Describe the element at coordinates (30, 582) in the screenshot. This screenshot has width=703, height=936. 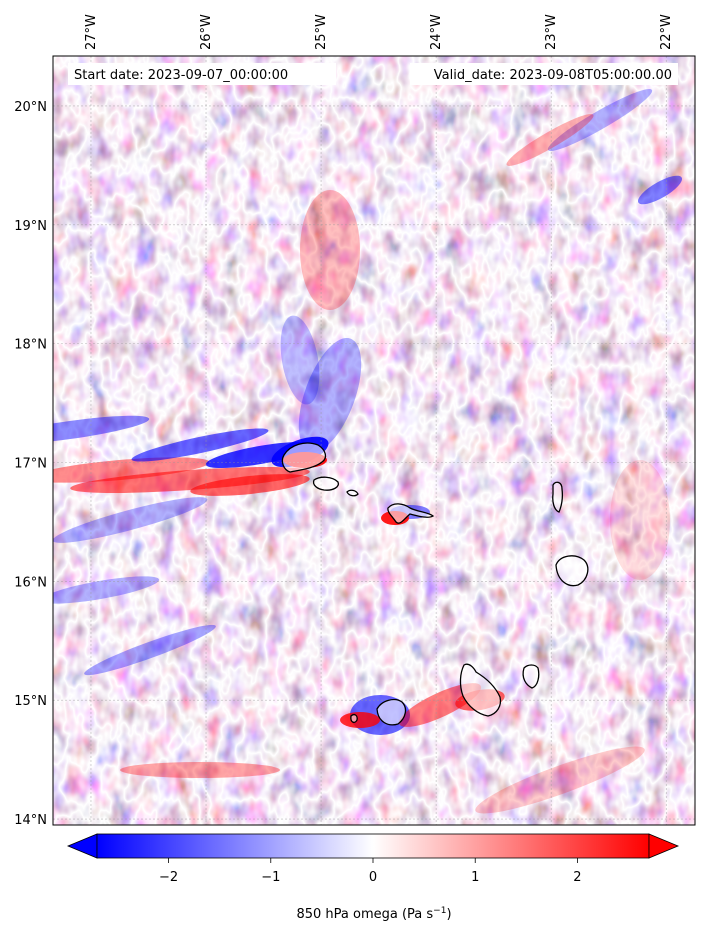
I see `lat-label: 16°N` at that location.